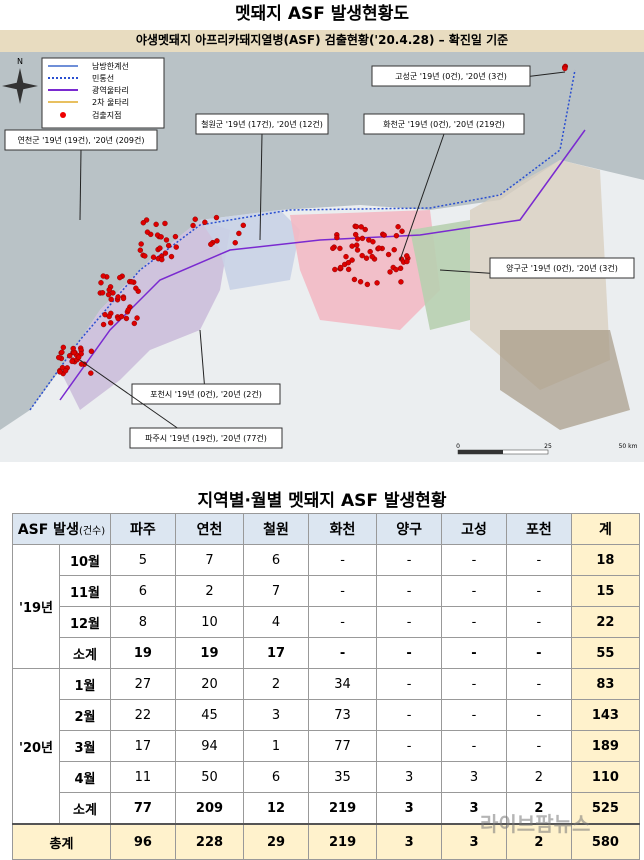 This screenshot has width=644, height=860. Describe the element at coordinates (250, 250) in the screenshot. I see `region` at that location.